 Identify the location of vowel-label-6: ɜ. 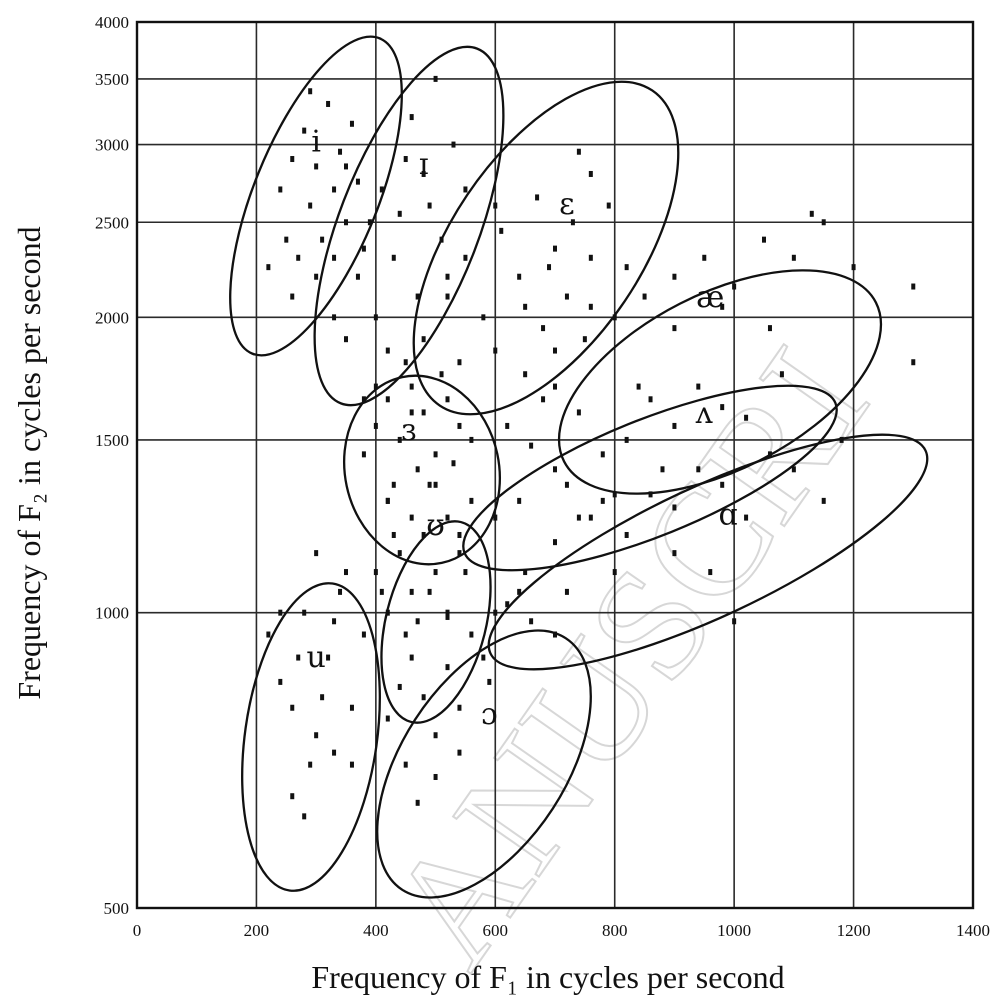
(408, 430).